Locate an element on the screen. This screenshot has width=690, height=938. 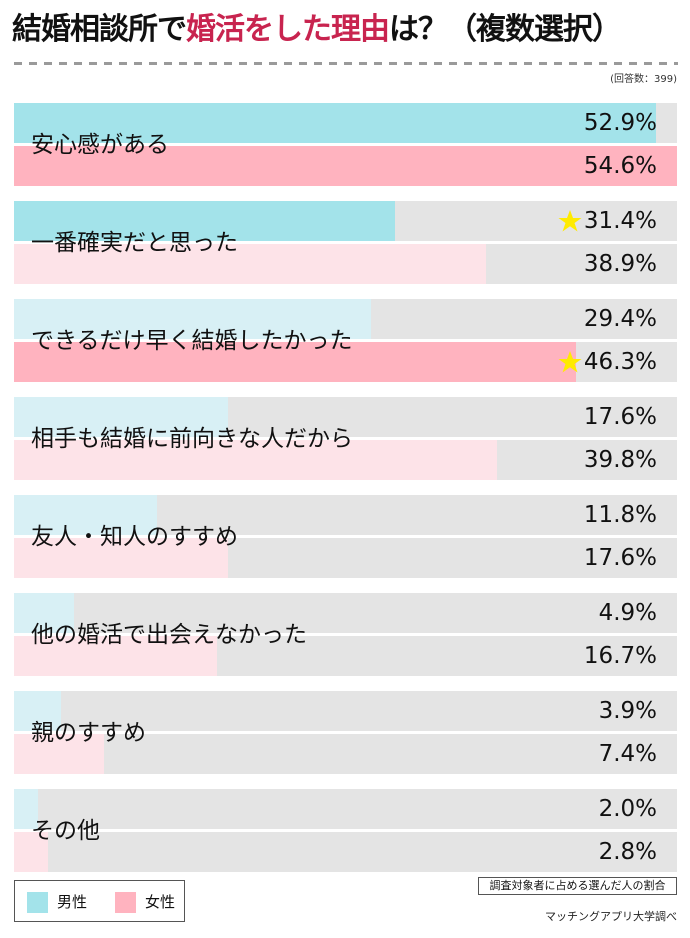
male-value-label: 29.4% is located at coordinates (620, 319).